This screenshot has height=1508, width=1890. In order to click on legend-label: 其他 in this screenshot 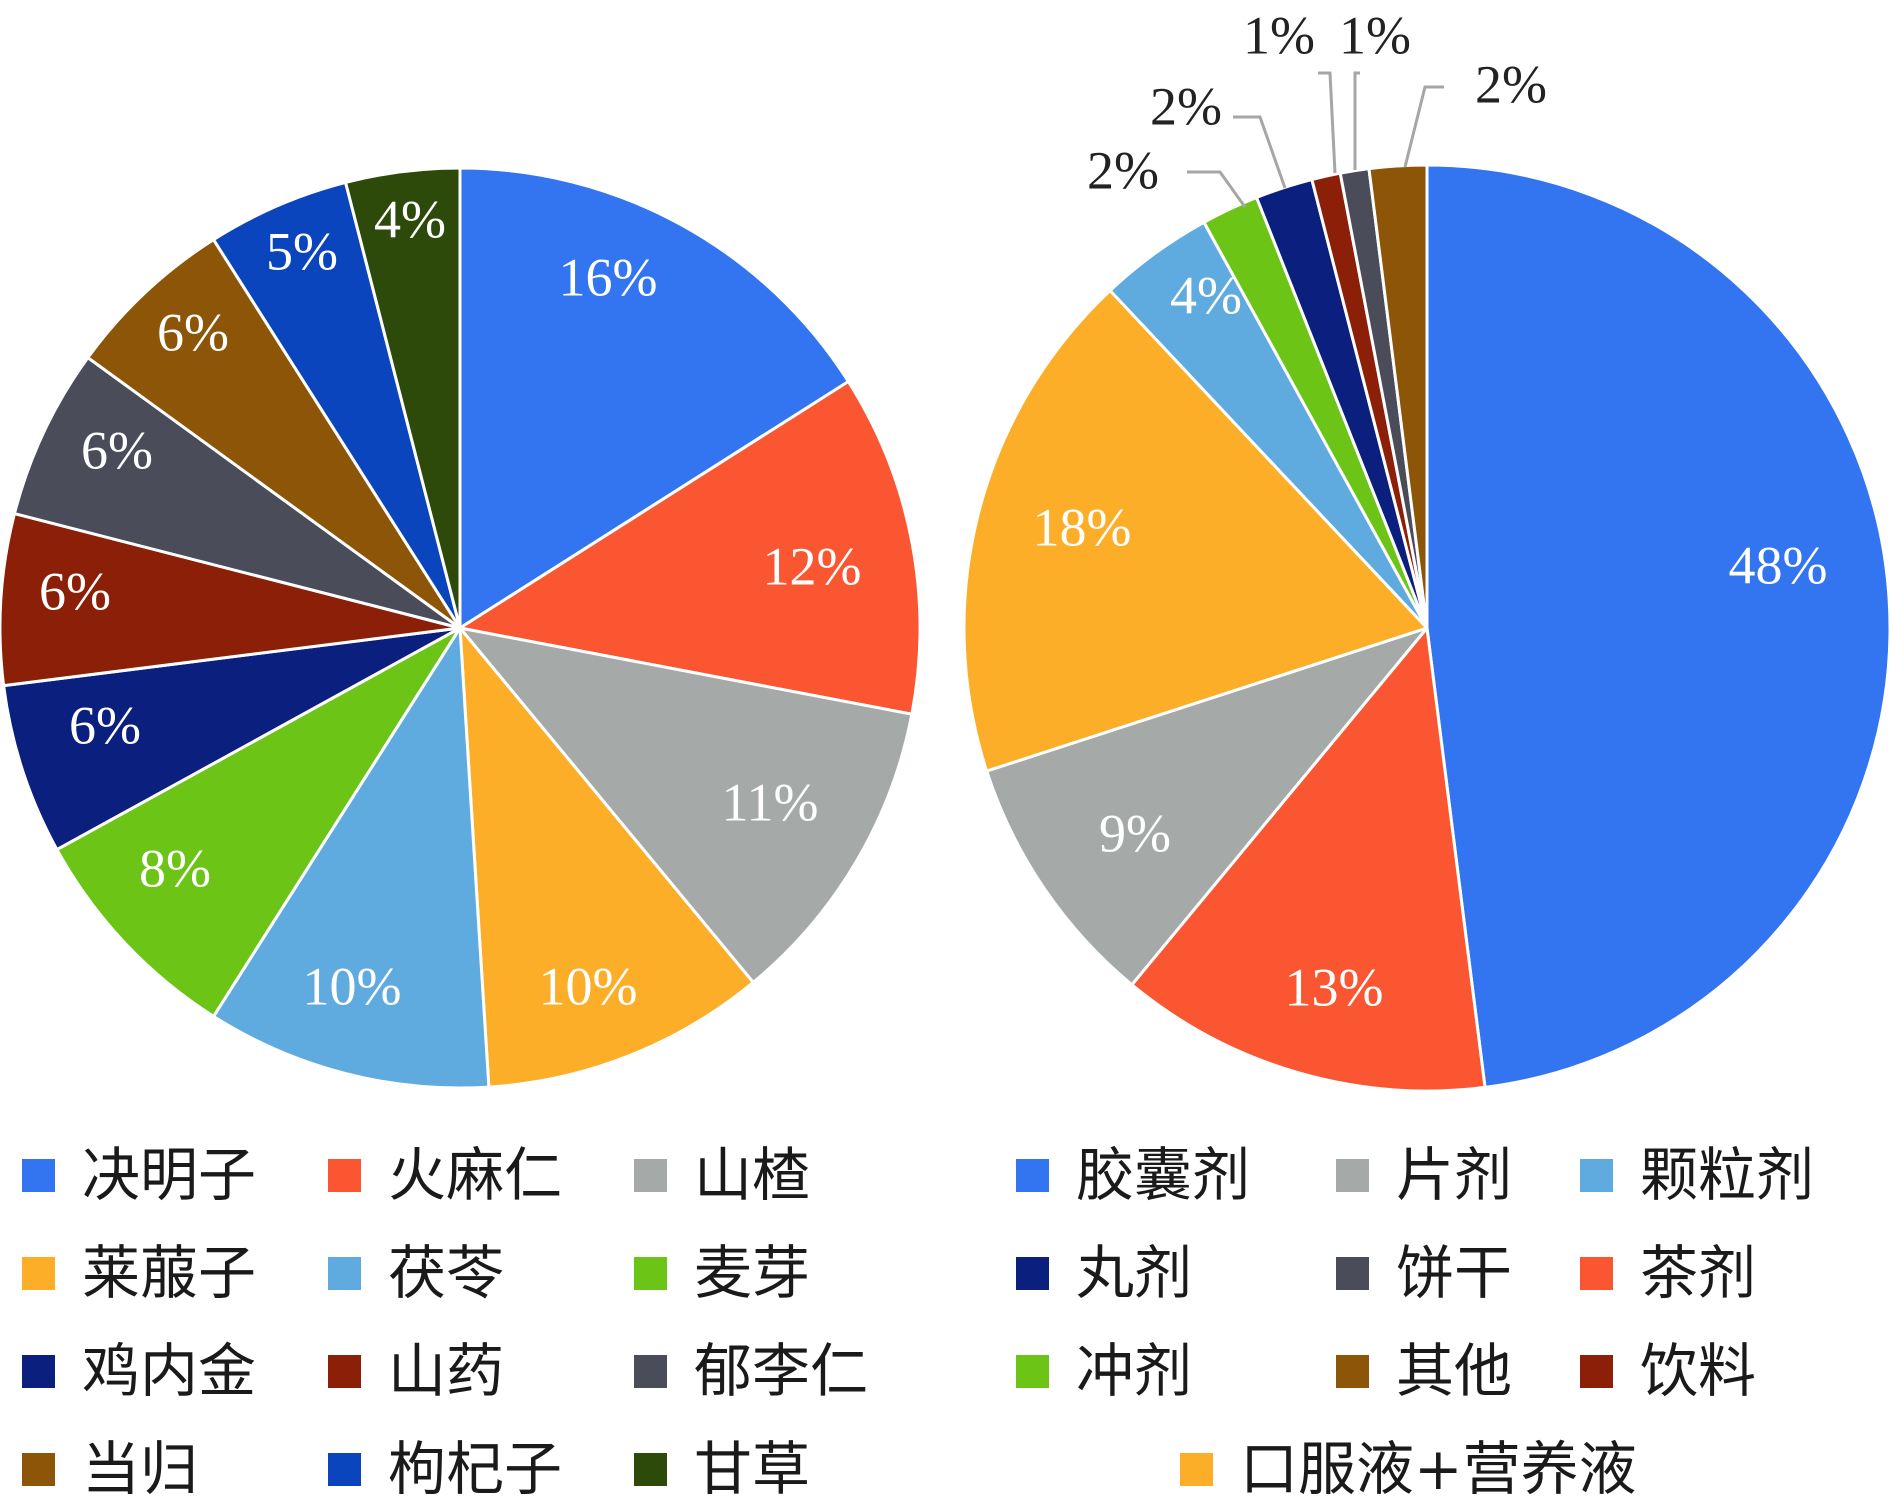, I will do `click(1454, 1371)`.